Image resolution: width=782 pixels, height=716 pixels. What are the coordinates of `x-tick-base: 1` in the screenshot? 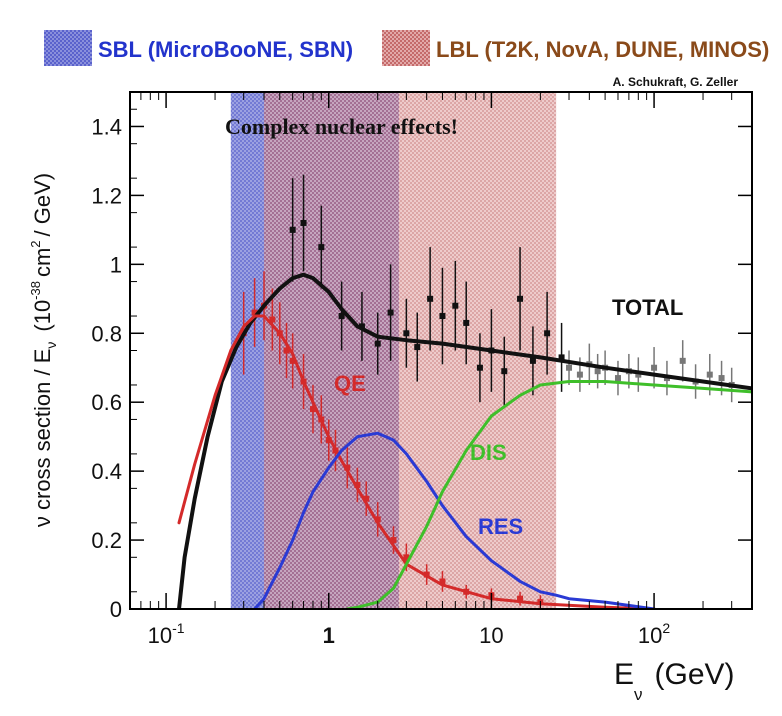 It's located at (329, 635).